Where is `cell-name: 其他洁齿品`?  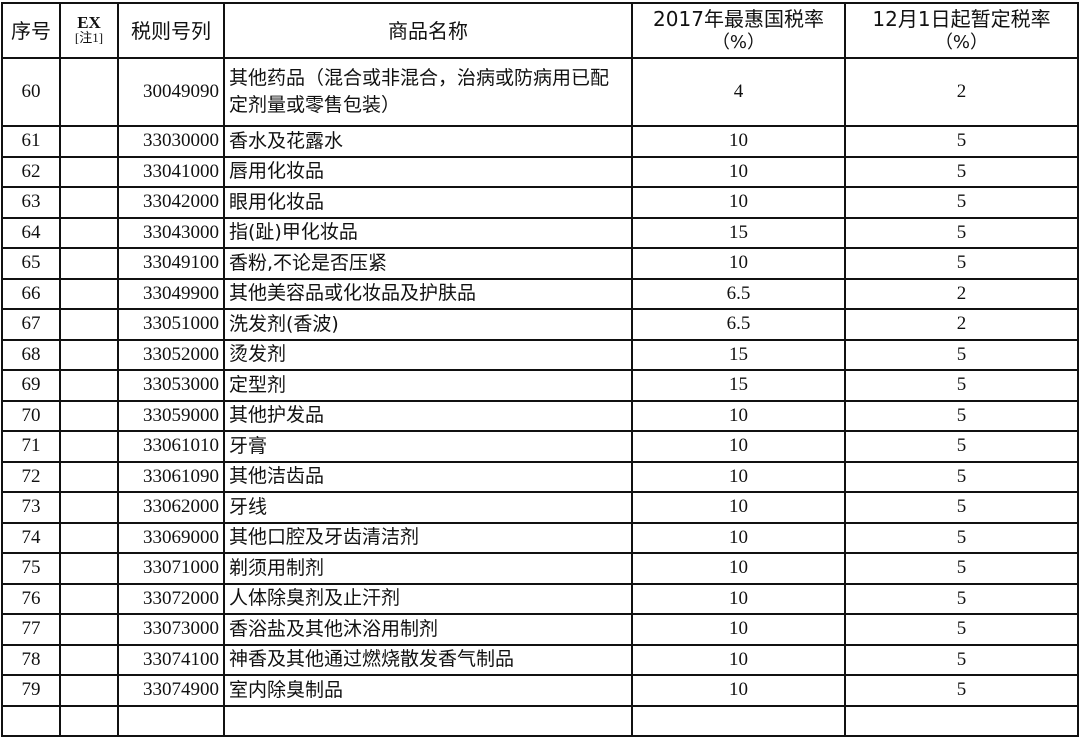
cell-name: 其他洁齿品 is located at coordinates (428, 476).